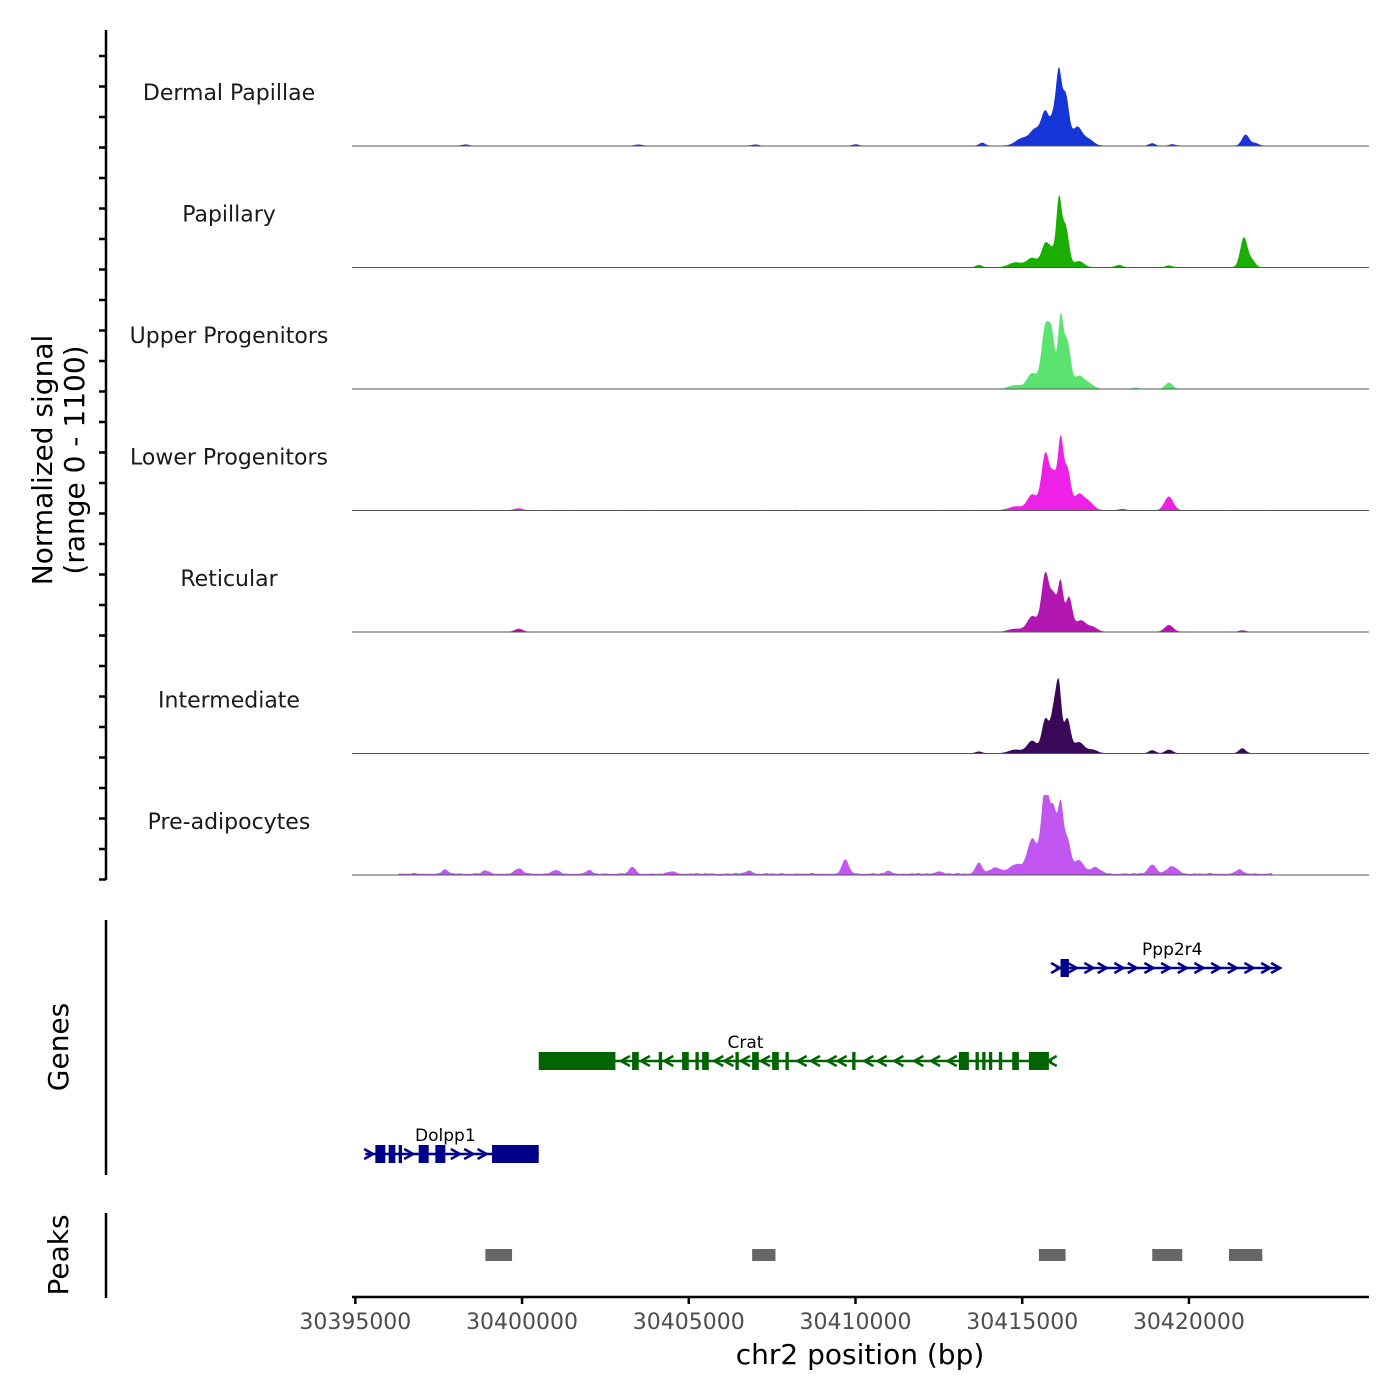 This screenshot has height=1400, width=1400. I want to click on signal-y-axis: Normalized signal (range 0 - 1100), so click(67, 455).